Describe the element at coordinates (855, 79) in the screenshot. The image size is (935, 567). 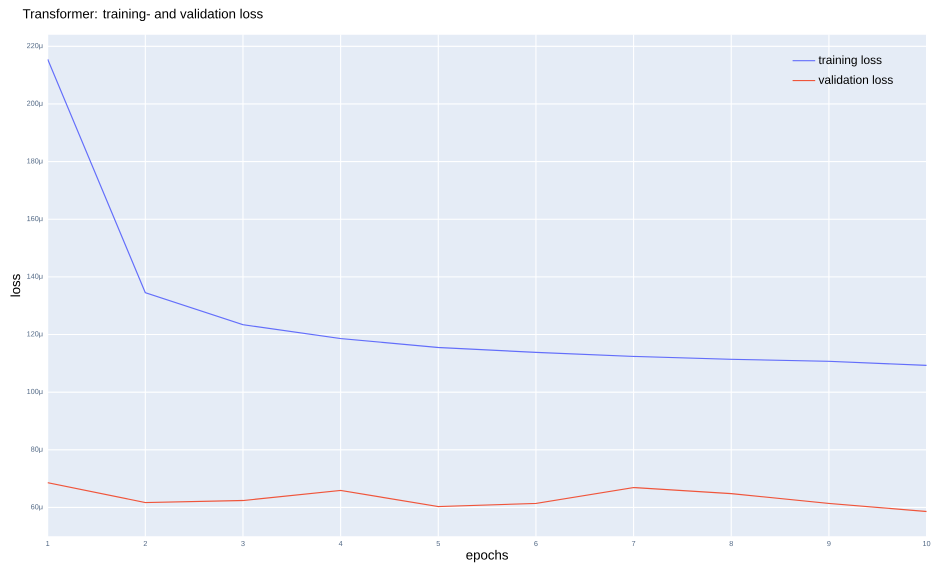
I see `legend-label: validation loss` at that location.